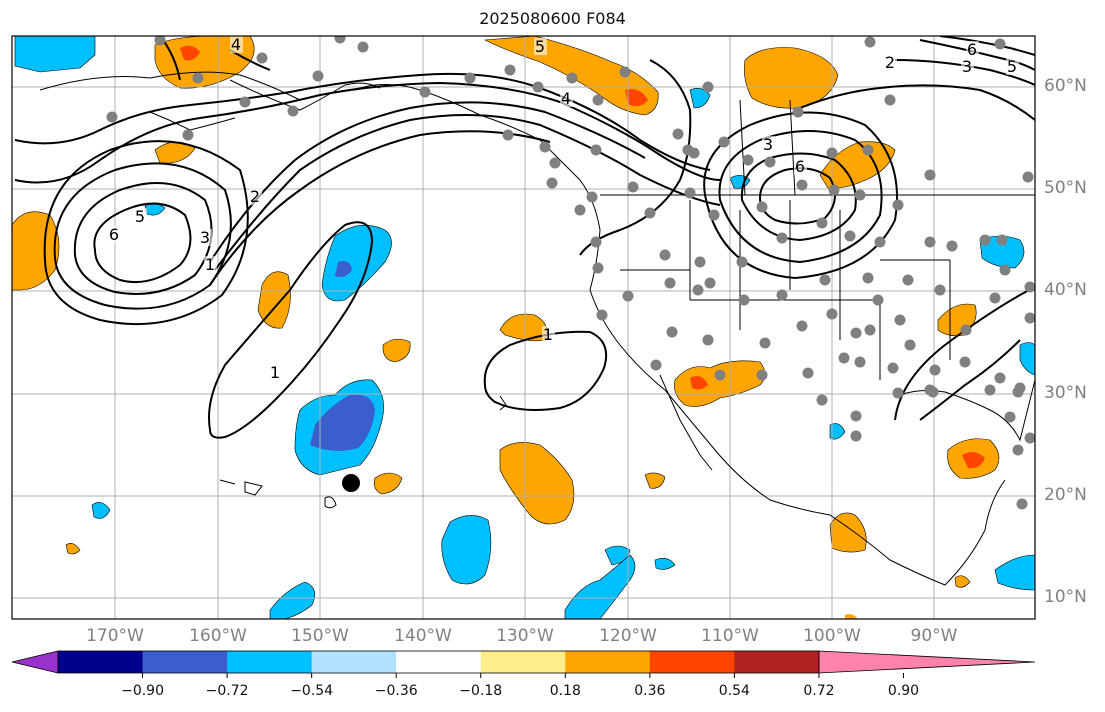 This screenshot has width=1105, height=712. I want to click on longitude-label: 130°W, so click(525, 636).